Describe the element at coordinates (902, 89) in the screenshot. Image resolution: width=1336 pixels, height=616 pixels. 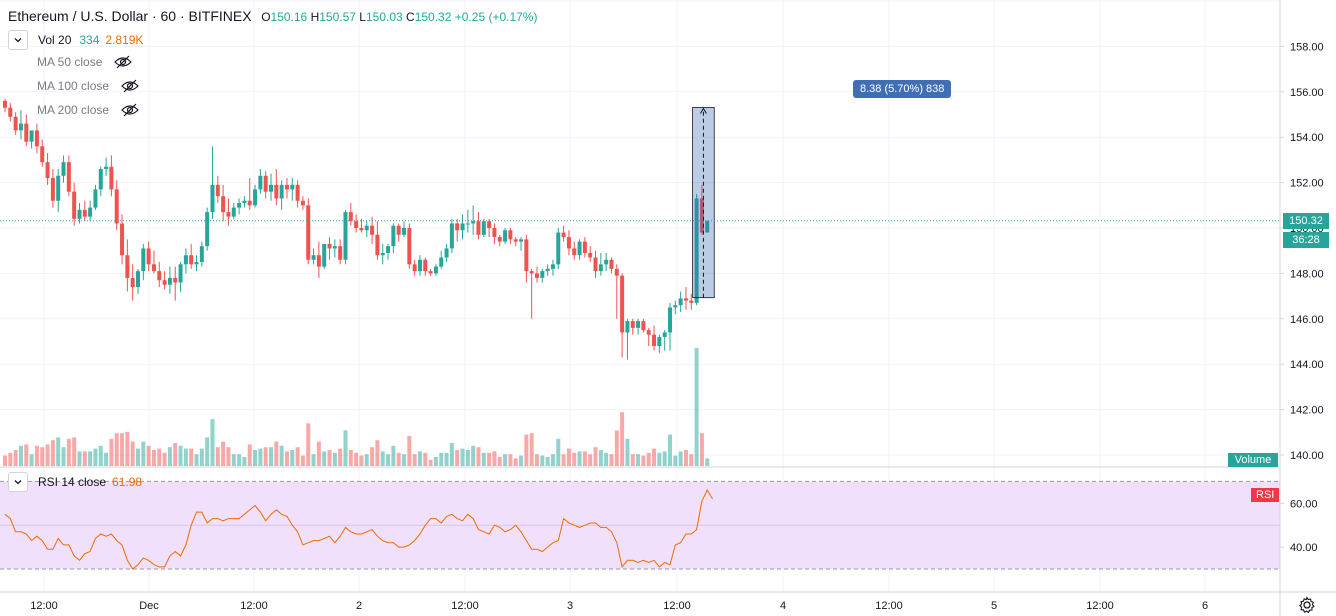
I see `measure-label: 8.38 (5.70%) 838` at that location.